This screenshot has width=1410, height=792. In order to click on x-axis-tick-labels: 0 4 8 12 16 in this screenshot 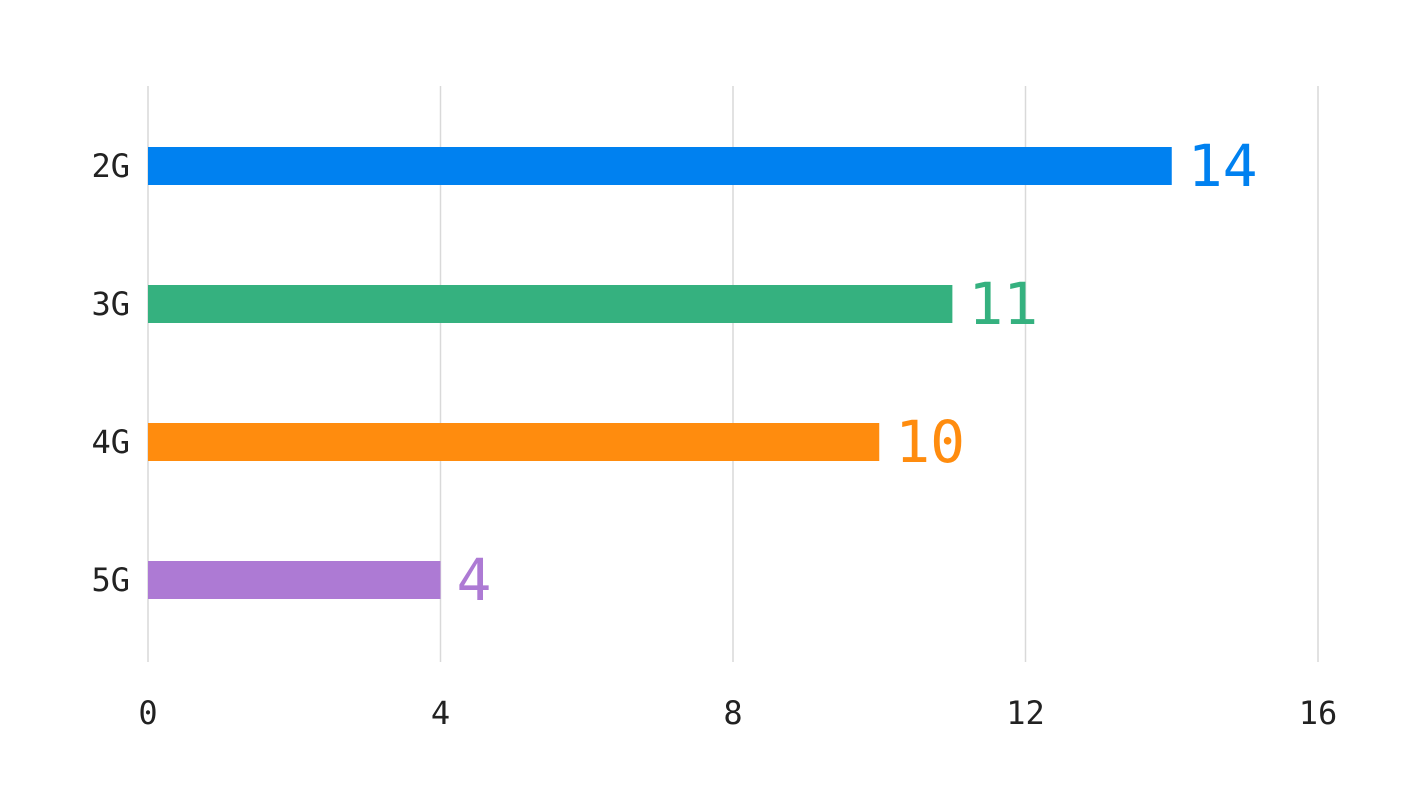, I will do `click(737, 713)`.